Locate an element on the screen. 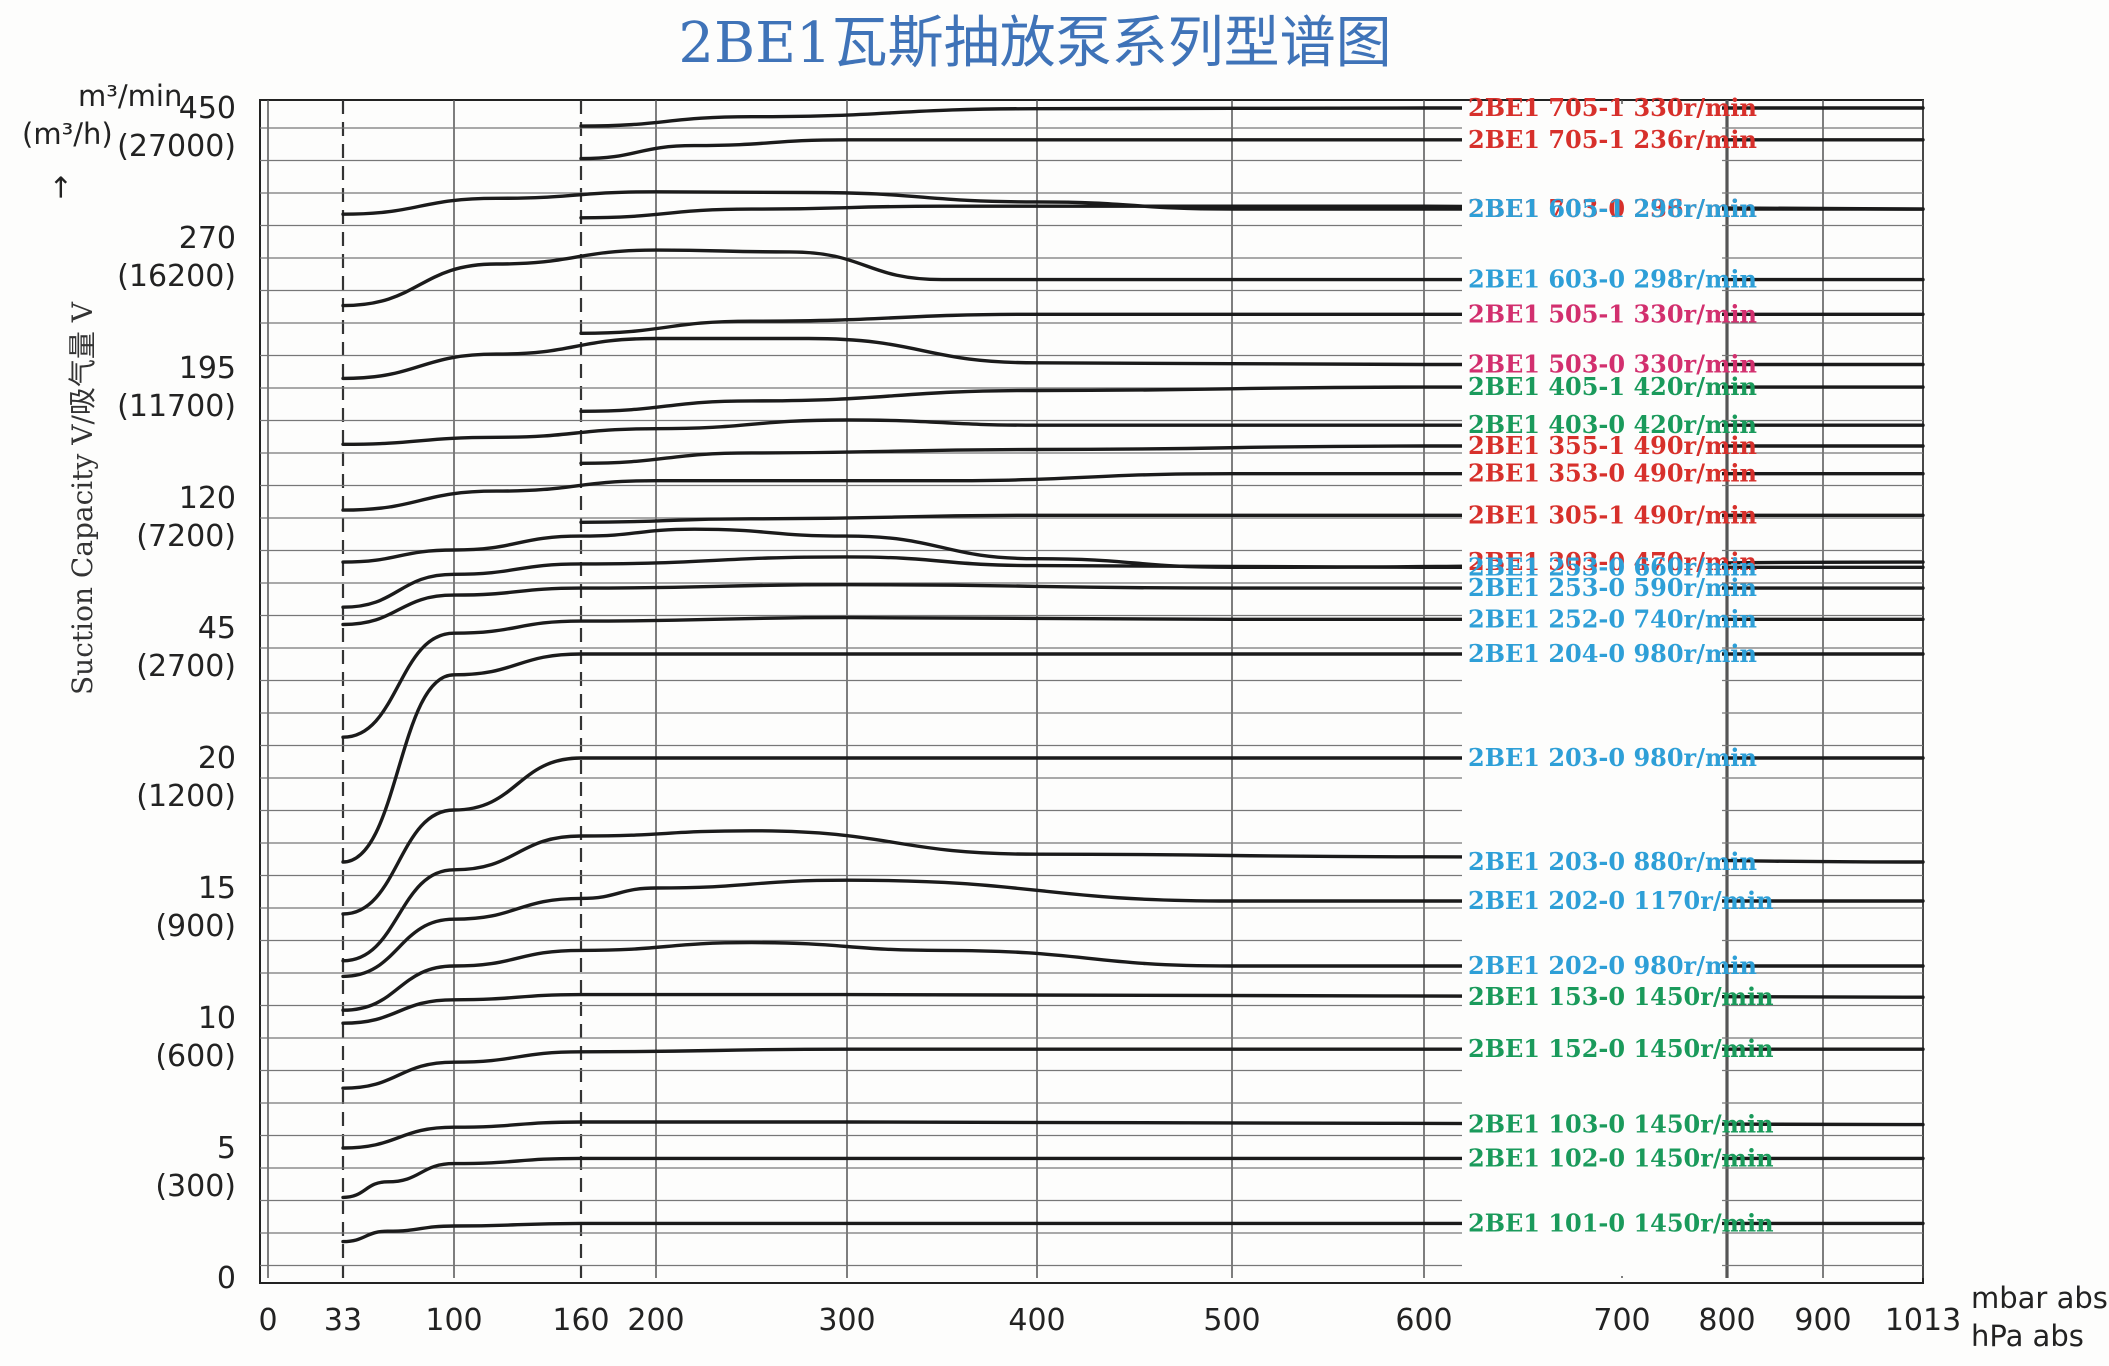  x-unit-bottom: hPa abs is located at coordinates (2027, 1336).